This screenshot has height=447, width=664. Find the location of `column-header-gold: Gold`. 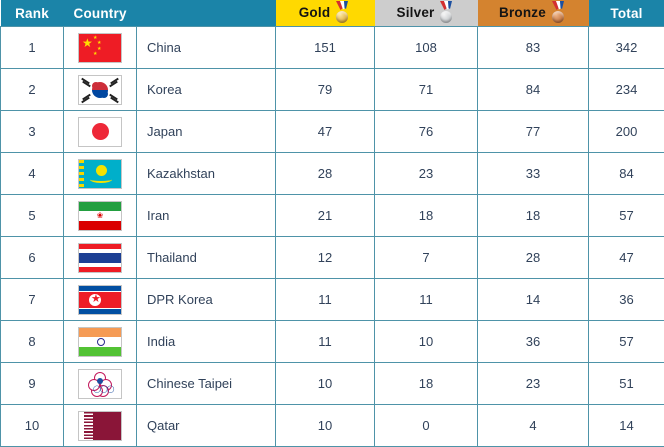

column-header-gold: Gold is located at coordinates (325, 13).